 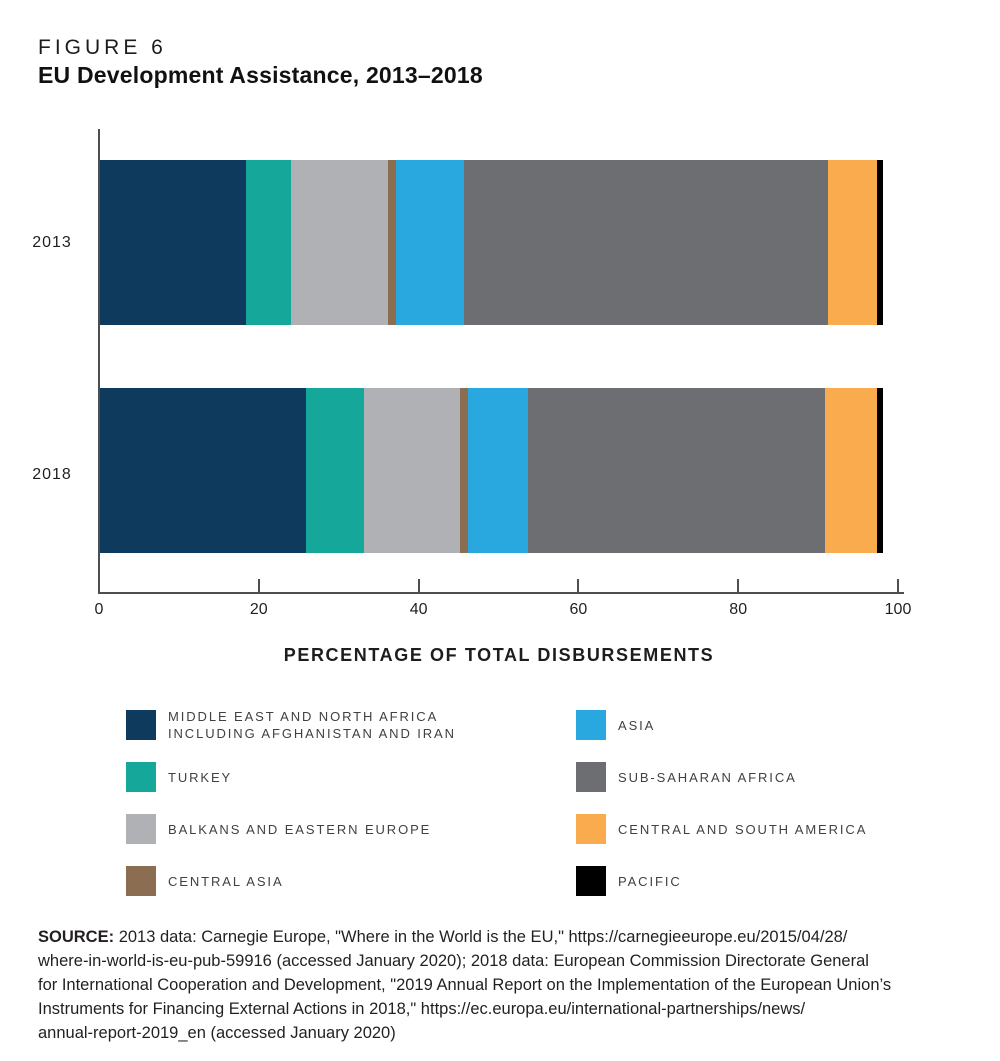 What do you see at coordinates (418, 609) in the screenshot?
I see `x-axis-tick-label: 40` at bounding box center [418, 609].